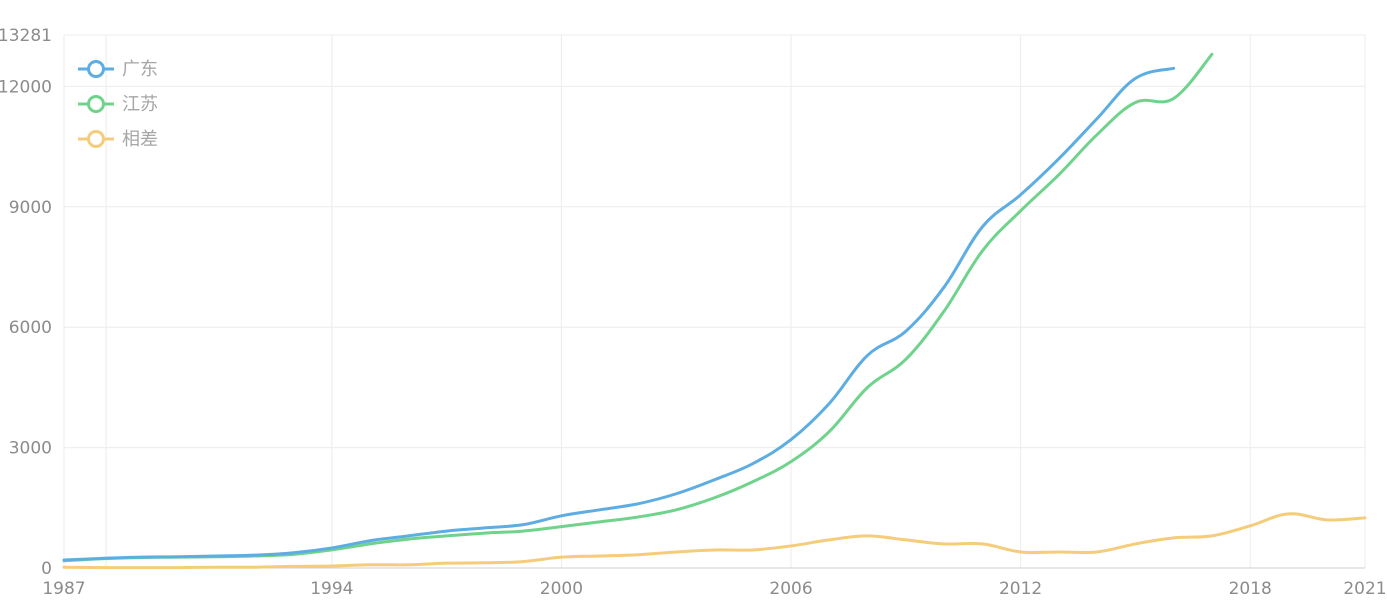  Describe the element at coordinates (140, 139) in the screenshot. I see `legend-label: 相差` at that location.